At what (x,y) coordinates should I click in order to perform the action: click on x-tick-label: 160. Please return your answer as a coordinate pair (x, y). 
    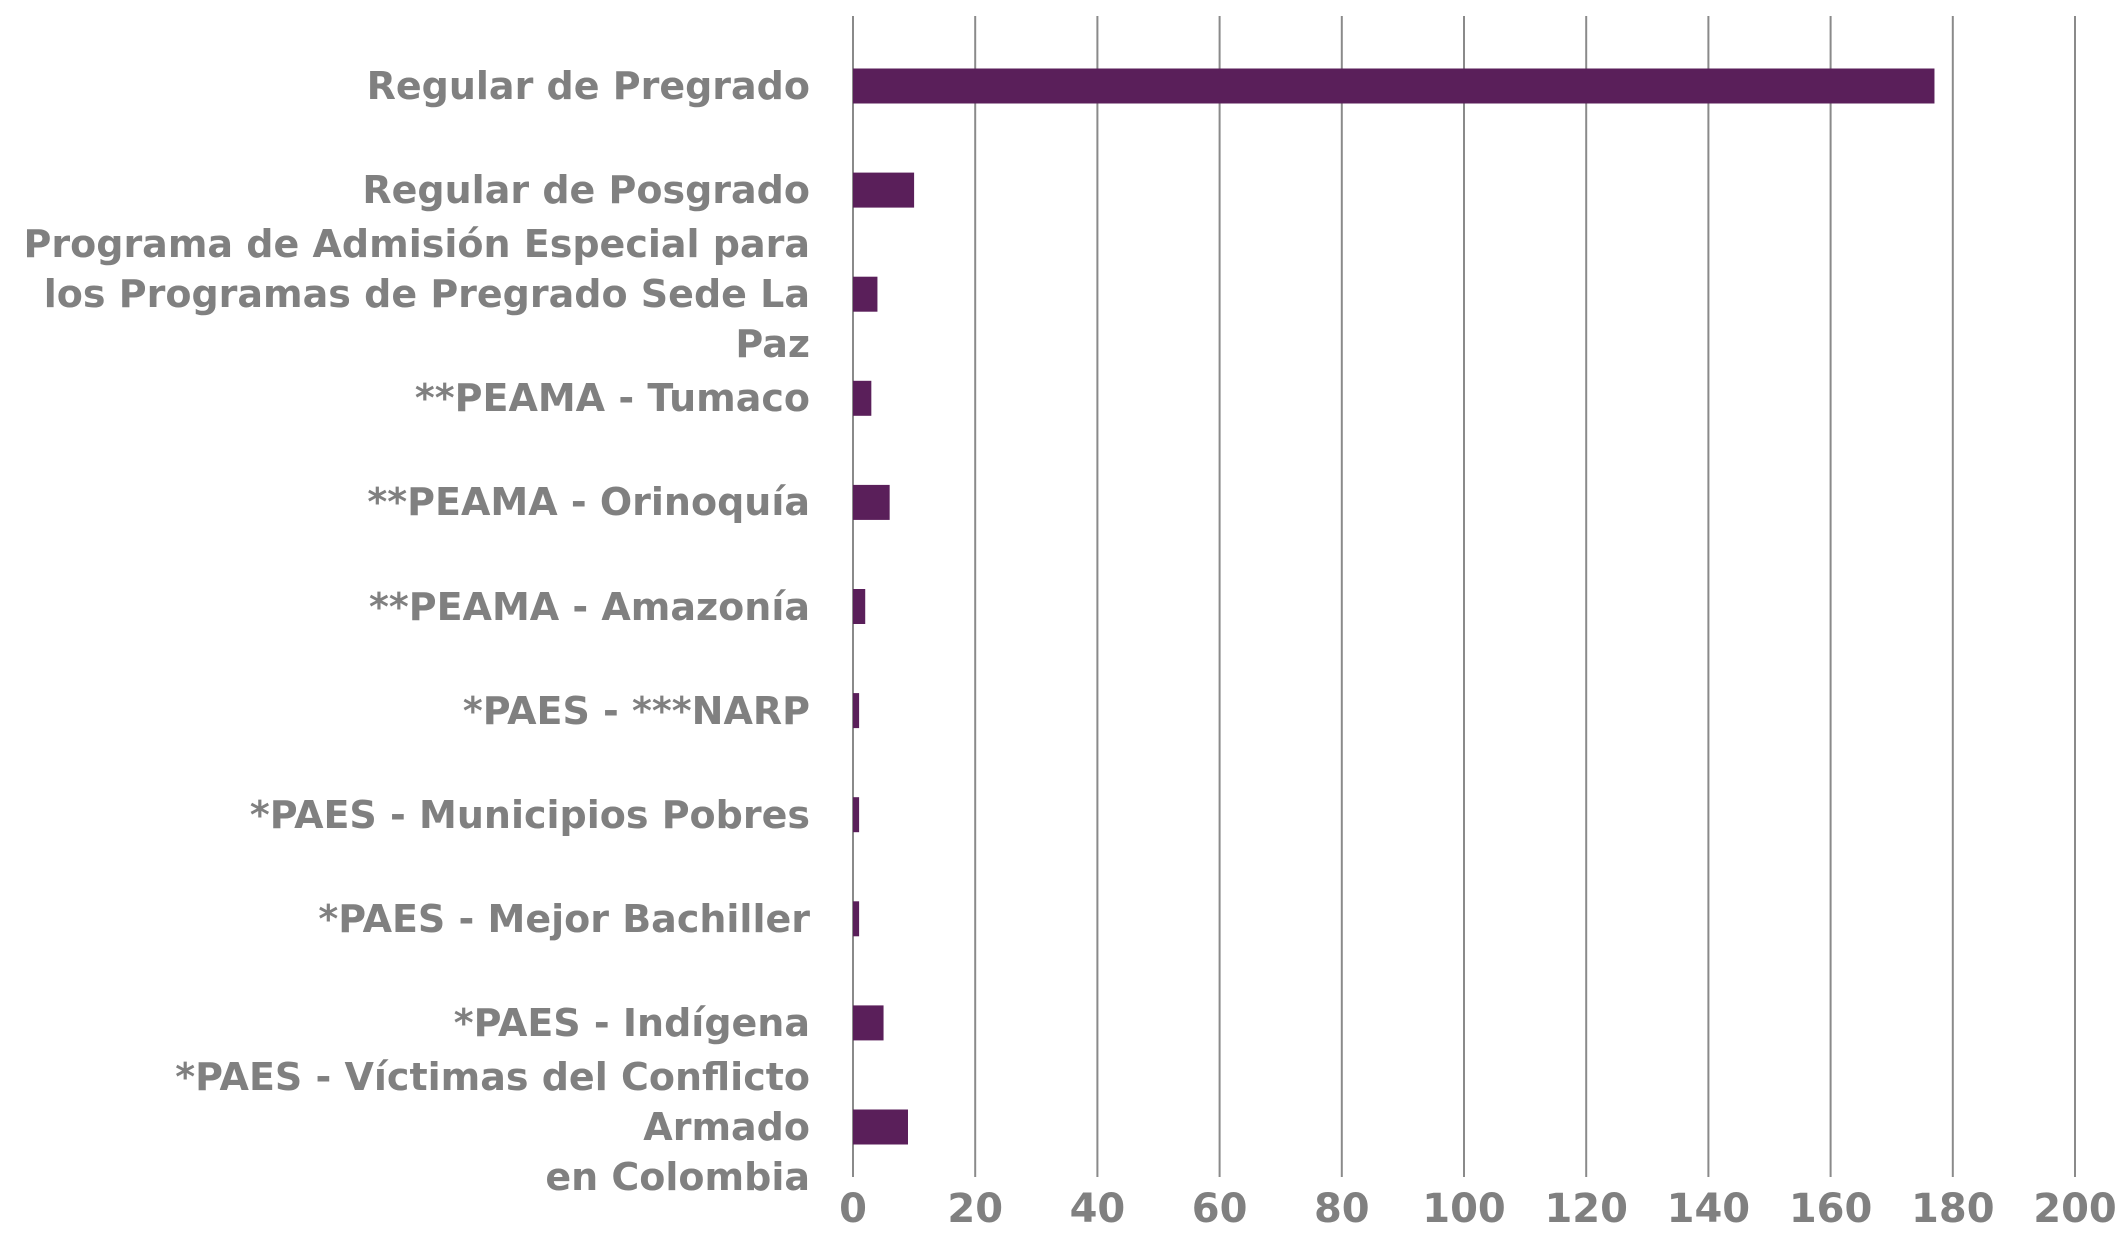
    Looking at the image, I should click on (1831, 1209).